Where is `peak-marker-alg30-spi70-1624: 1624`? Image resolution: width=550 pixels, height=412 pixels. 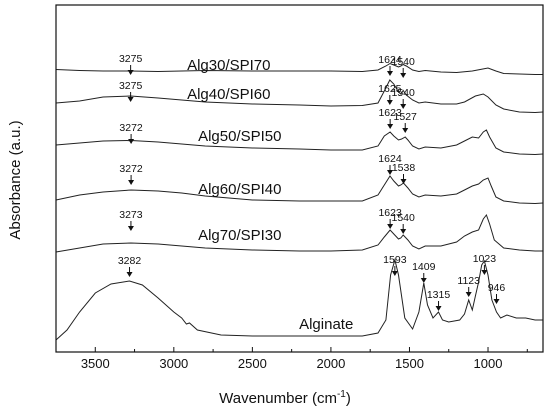 peak-marker-alg30-spi70-1624: 1624 is located at coordinates (390, 65).